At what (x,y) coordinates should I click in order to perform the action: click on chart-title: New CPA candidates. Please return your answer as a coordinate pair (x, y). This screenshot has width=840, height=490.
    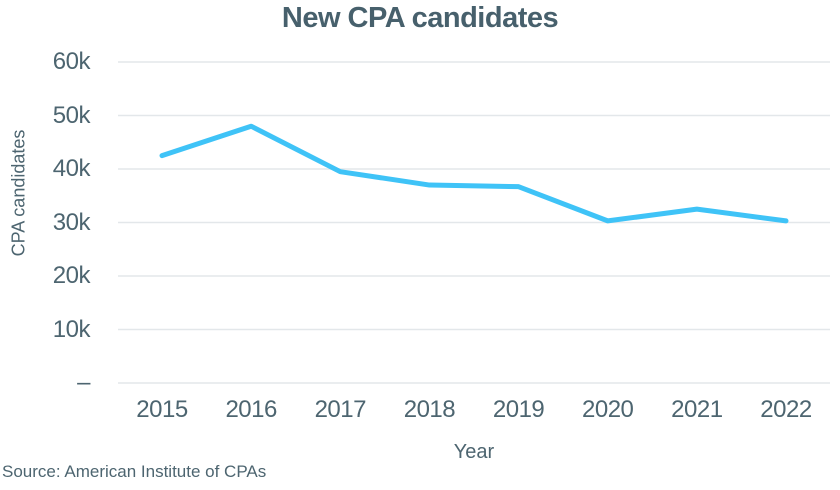
    Looking at the image, I should click on (420, 18).